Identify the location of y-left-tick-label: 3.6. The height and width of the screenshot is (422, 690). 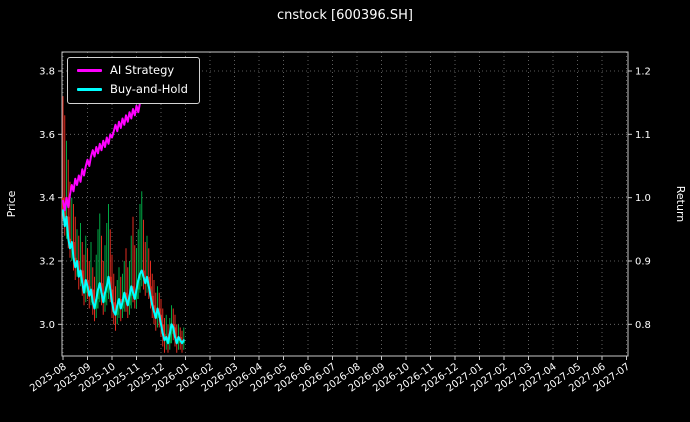
(47, 135).